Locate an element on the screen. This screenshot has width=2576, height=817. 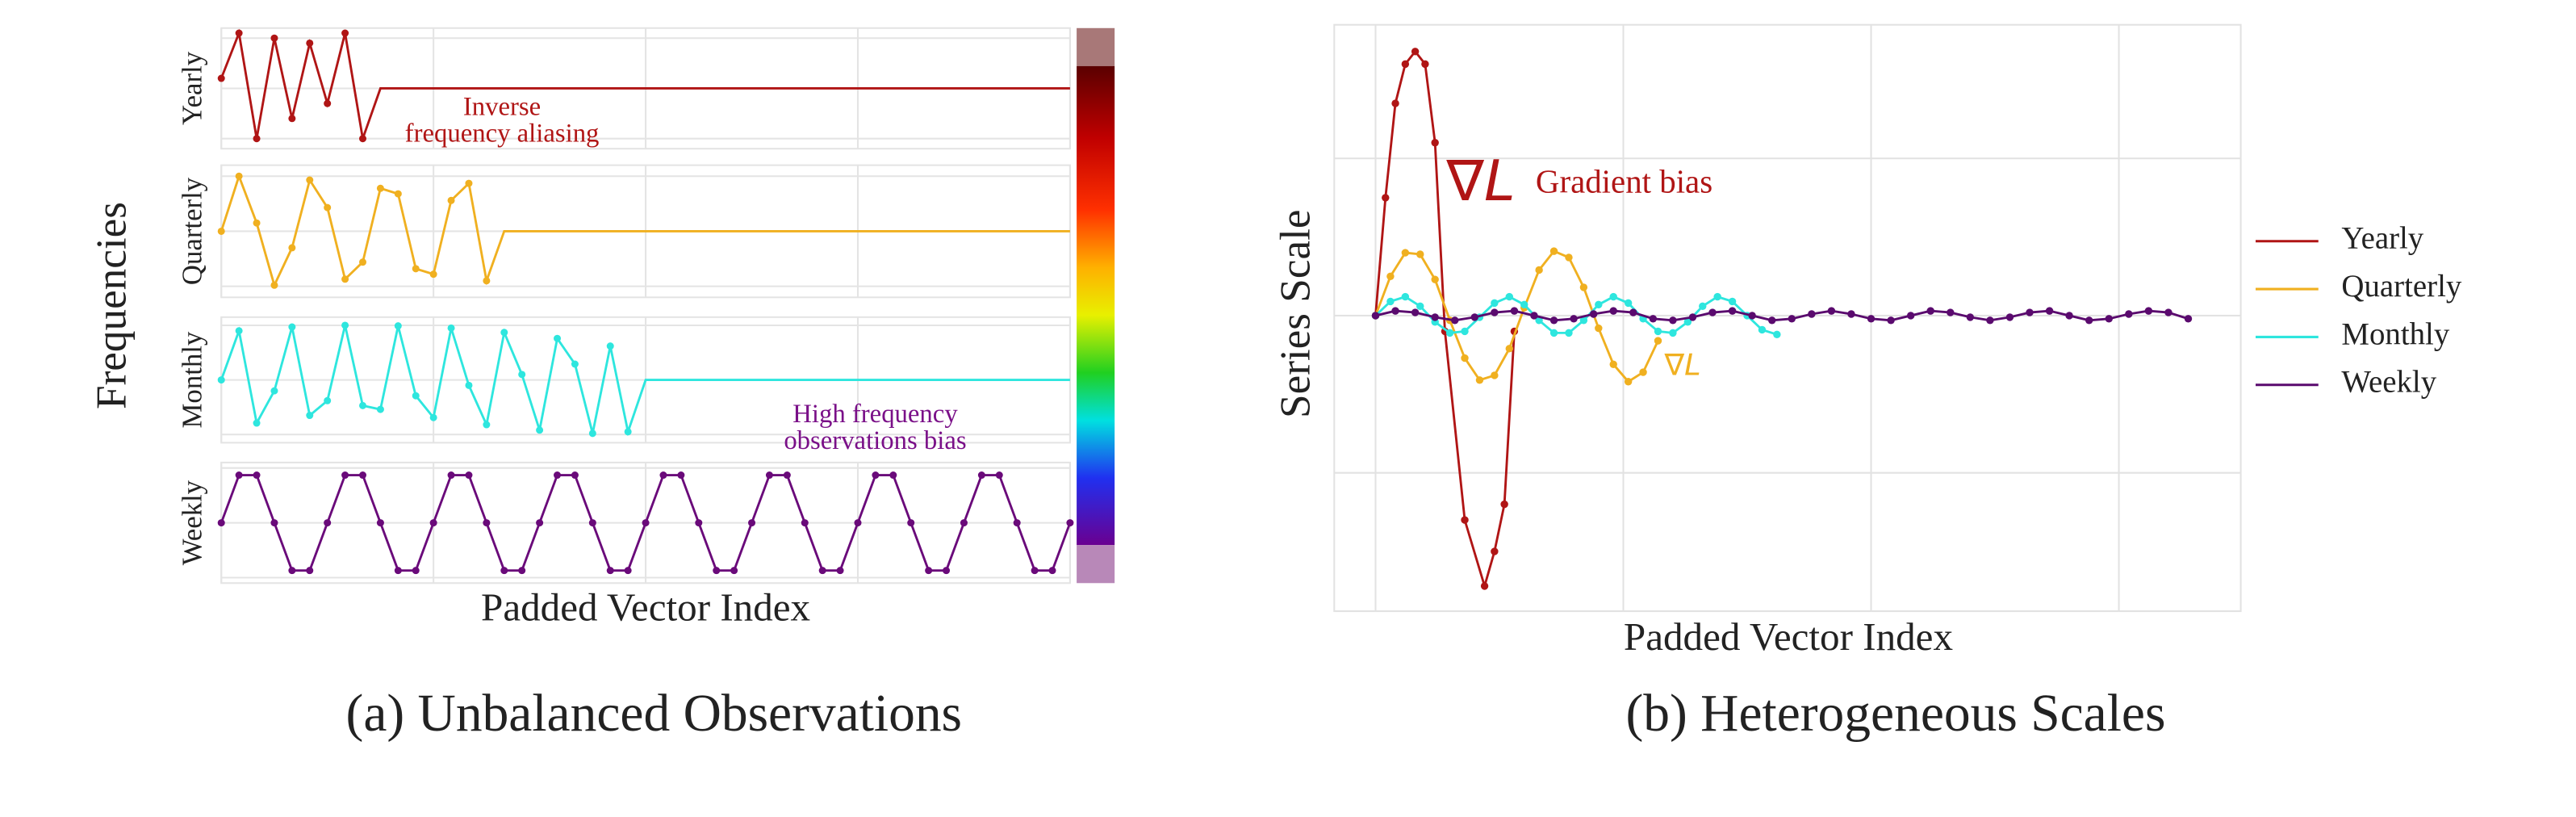
annotation: frequency aliasing is located at coordinates (502, 133).